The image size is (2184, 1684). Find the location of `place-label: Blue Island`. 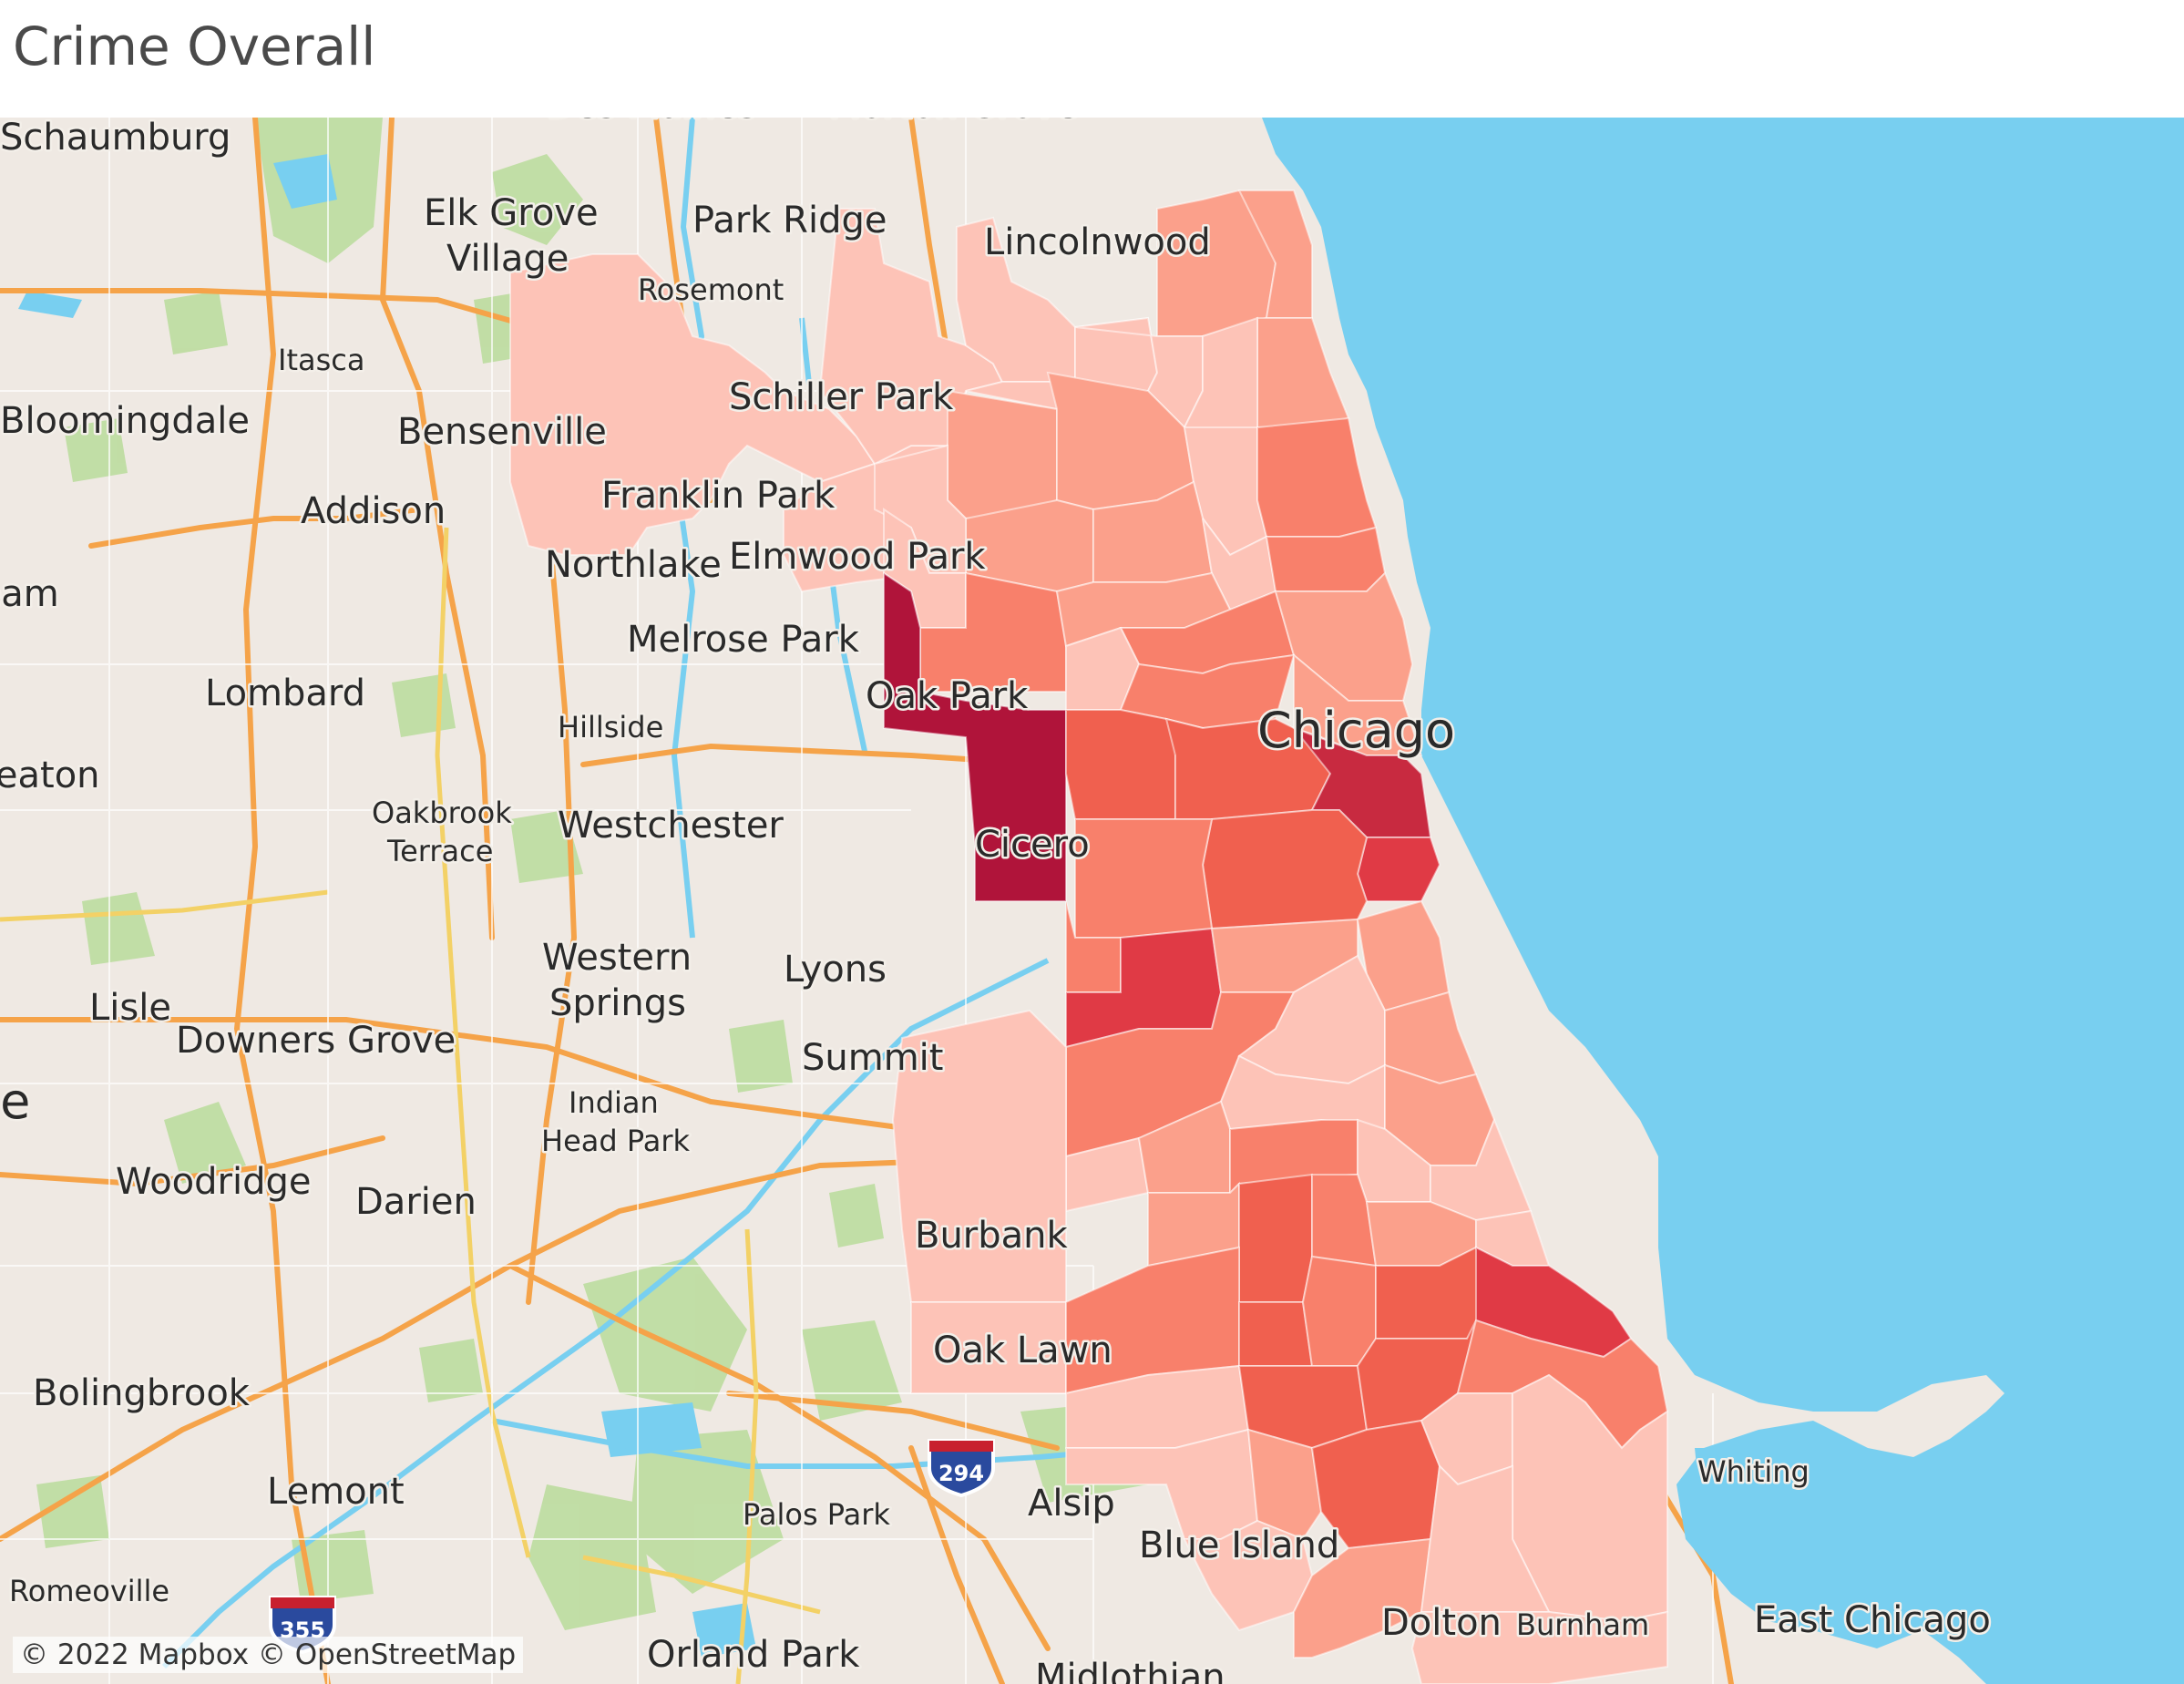

place-label: Blue Island is located at coordinates (1239, 1545).